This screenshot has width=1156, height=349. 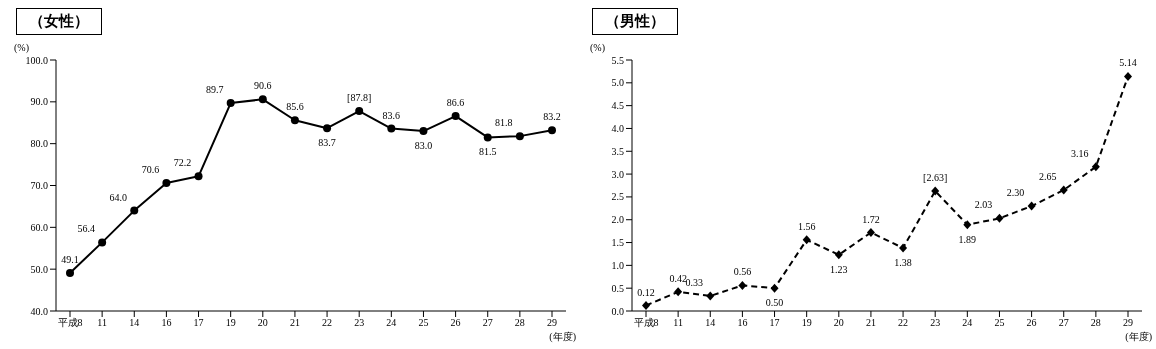 I want to click on data-label: 83.7, so click(x=327, y=143).